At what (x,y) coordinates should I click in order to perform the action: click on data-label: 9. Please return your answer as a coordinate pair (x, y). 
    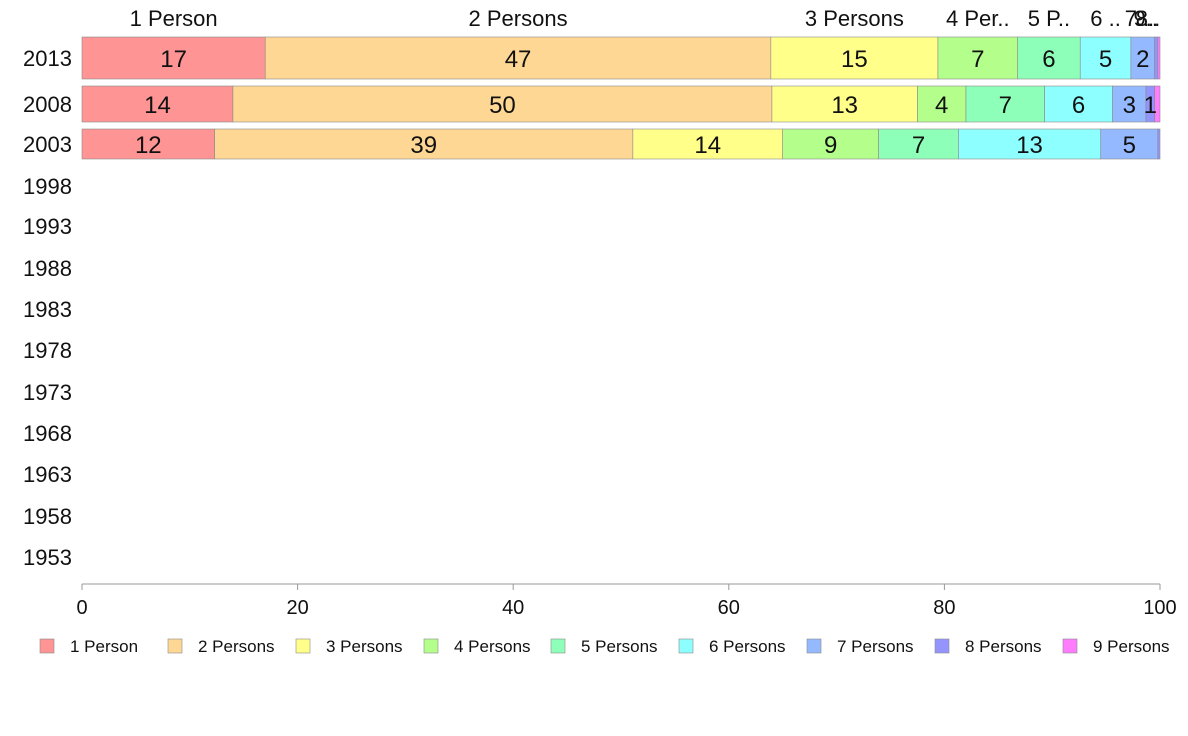
    Looking at the image, I should click on (830, 145).